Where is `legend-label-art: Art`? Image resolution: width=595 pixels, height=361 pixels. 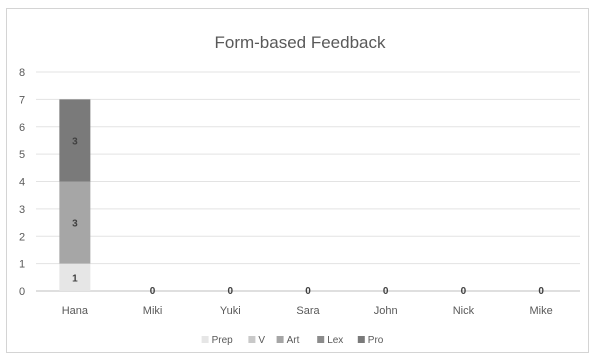 legend-label-art: Art is located at coordinates (293, 340).